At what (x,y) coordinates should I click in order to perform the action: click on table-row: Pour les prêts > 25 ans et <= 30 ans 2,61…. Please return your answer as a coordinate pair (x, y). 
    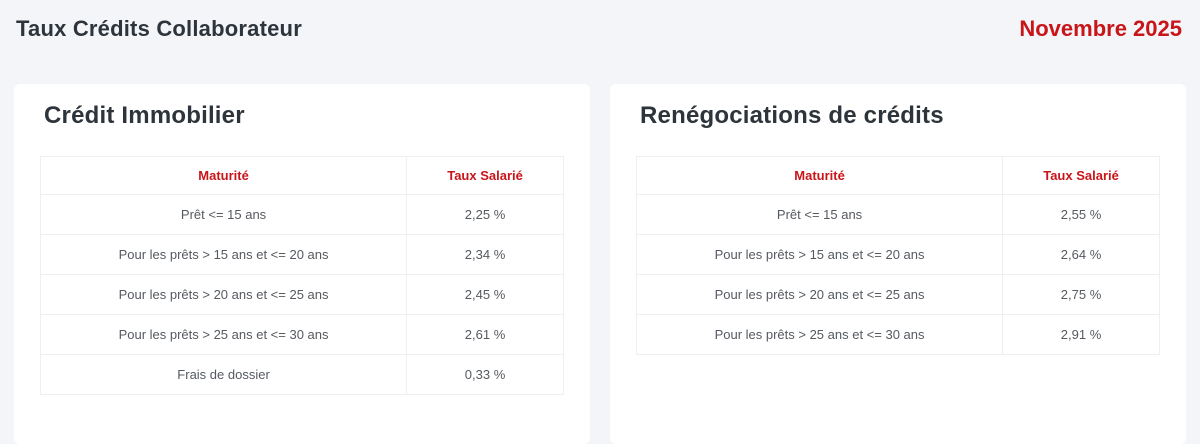
    Looking at the image, I should click on (301, 334).